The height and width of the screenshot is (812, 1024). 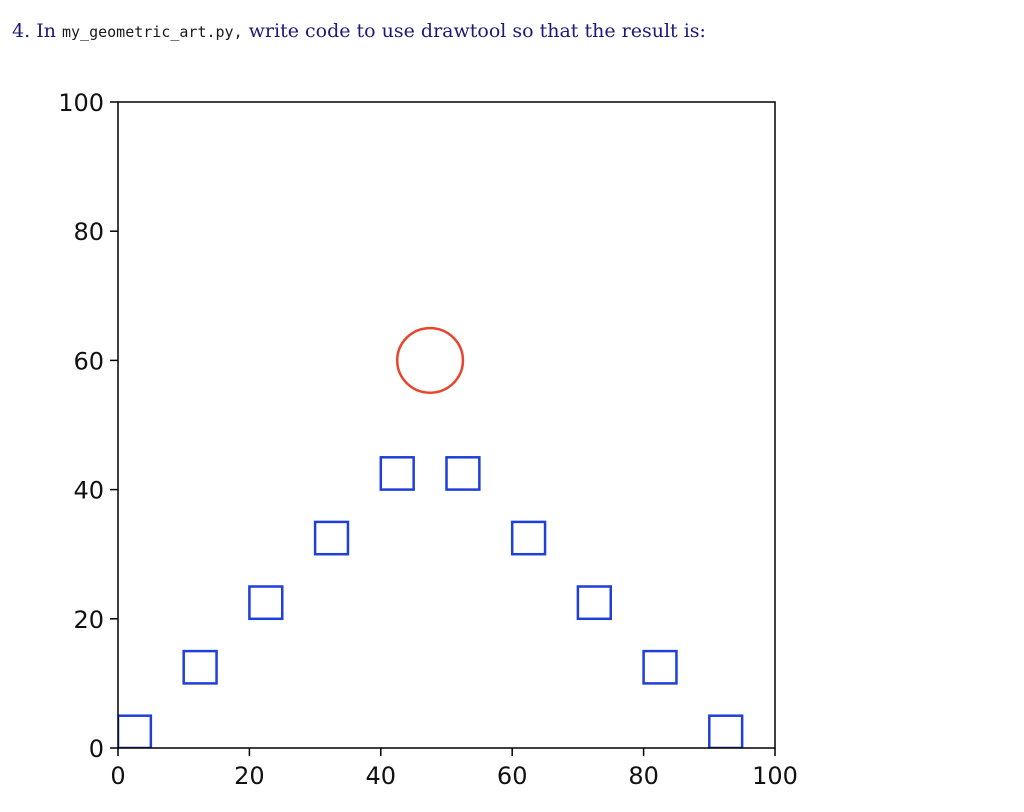 What do you see at coordinates (643, 776) in the screenshot?
I see `x-tick-label: 80` at bounding box center [643, 776].